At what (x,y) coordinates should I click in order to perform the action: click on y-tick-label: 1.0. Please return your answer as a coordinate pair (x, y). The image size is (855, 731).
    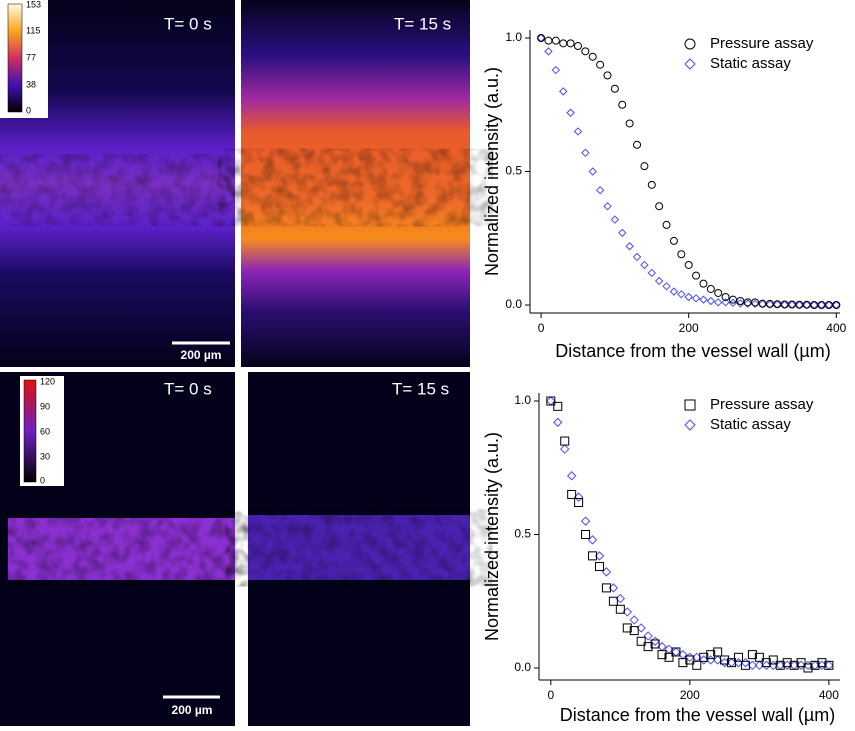
    Looking at the image, I should click on (522, 400).